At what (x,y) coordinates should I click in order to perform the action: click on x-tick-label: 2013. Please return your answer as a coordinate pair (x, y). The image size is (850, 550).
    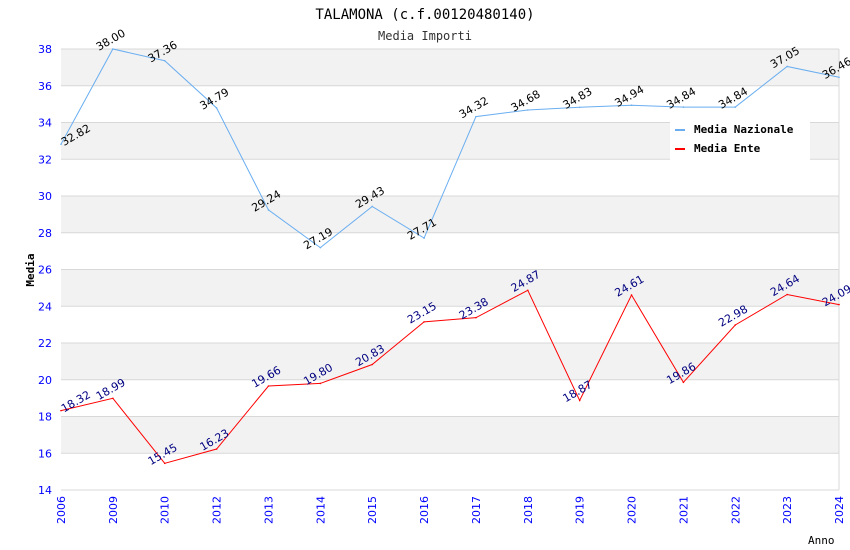
    Looking at the image, I should click on (268, 510).